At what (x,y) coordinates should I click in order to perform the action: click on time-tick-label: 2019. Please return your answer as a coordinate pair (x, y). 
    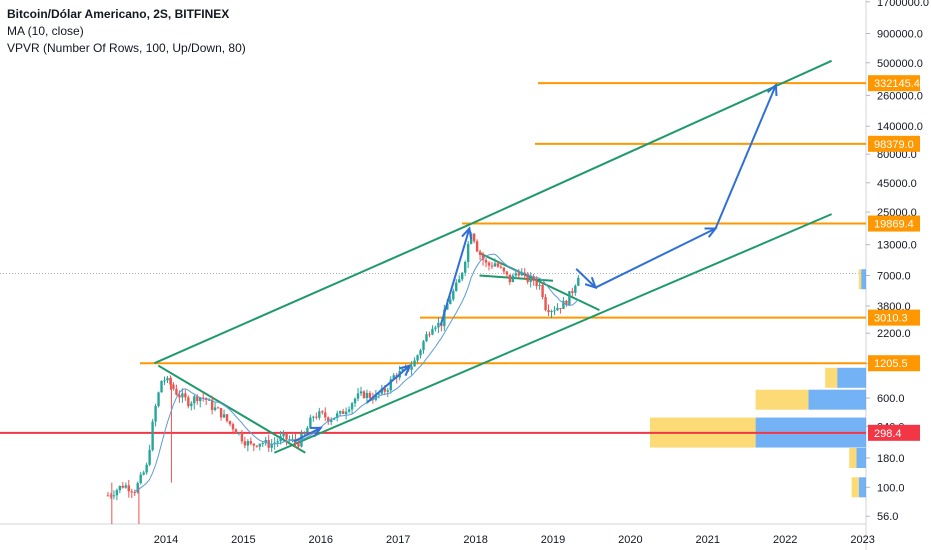
    Looking at the image, I should click on (553, 540).